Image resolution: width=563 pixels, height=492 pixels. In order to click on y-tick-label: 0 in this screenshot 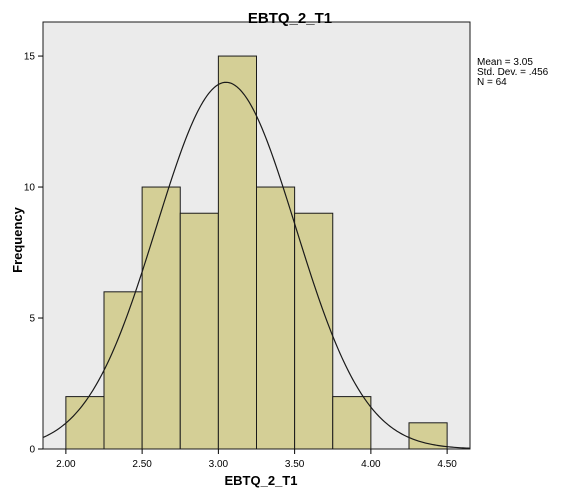, I will do `click(32, 450)`.